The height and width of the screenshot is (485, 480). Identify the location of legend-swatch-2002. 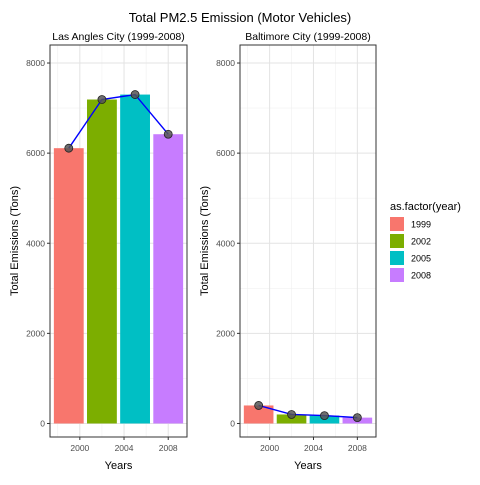
(397, 241).